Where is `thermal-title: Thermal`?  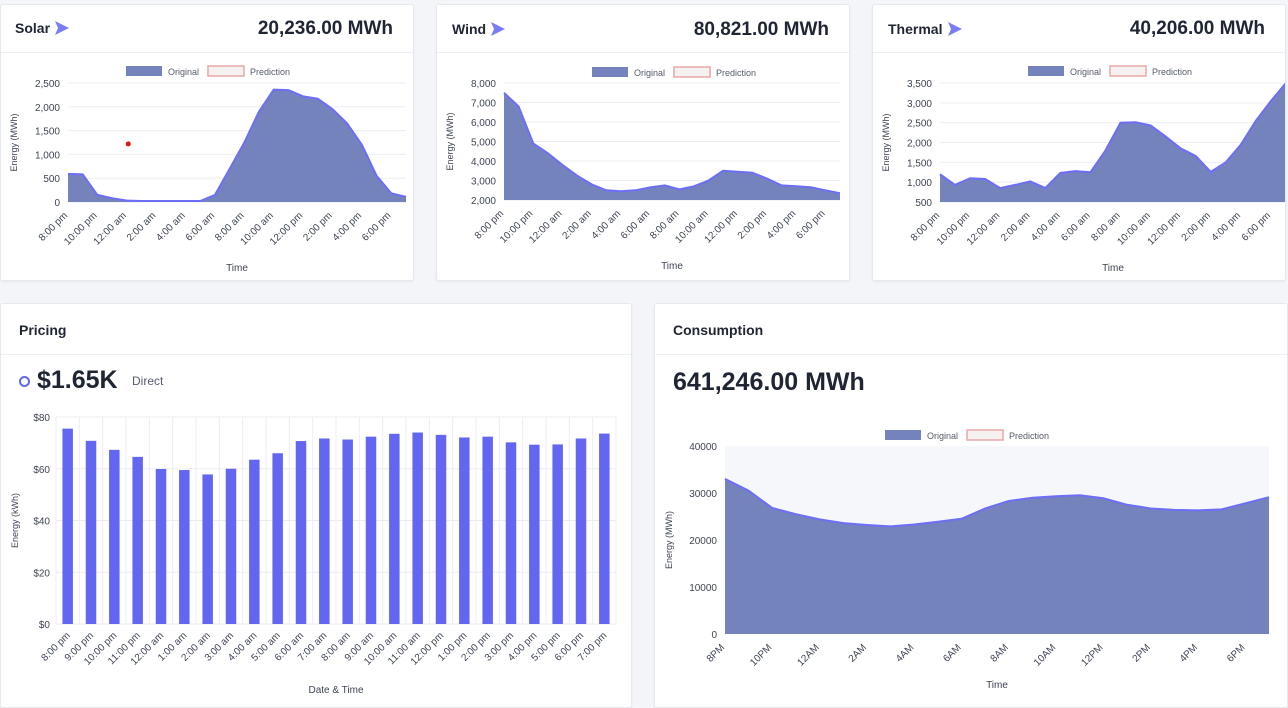
thermal-title: Thermal is located at coordinates (915, 29).